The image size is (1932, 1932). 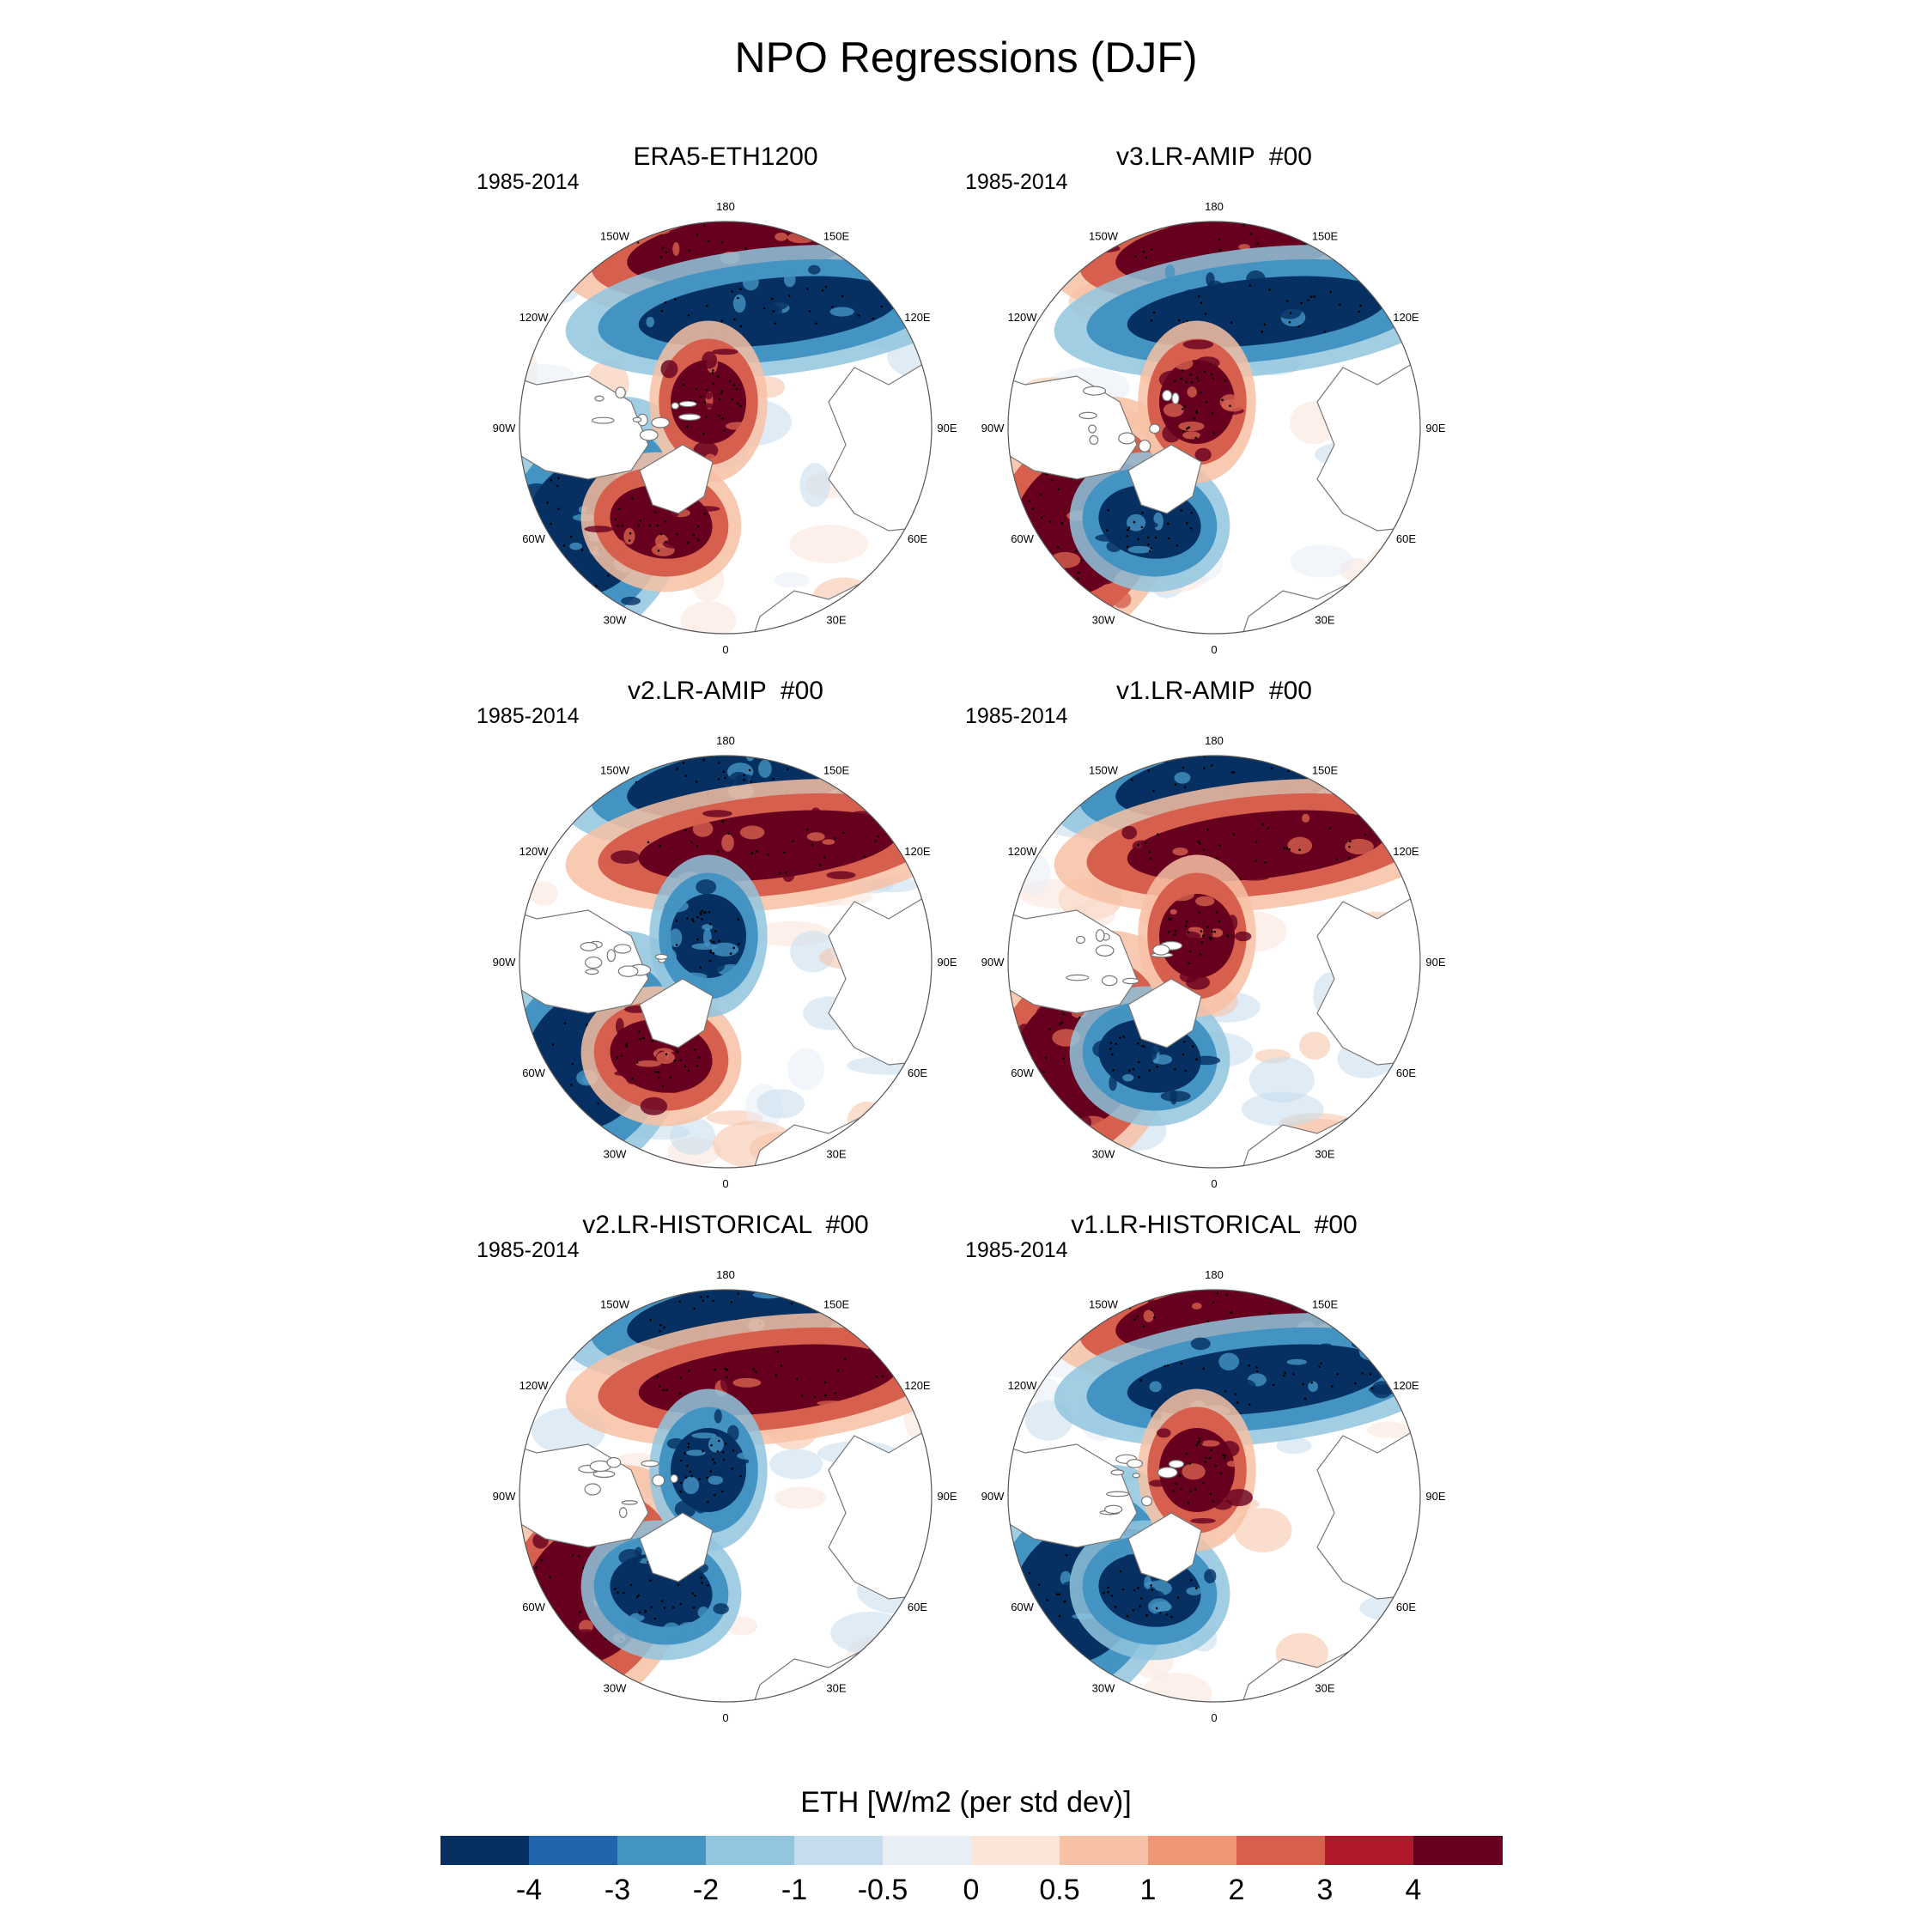 I want to click on landmass-greenland, so click(x=676, y=1547).